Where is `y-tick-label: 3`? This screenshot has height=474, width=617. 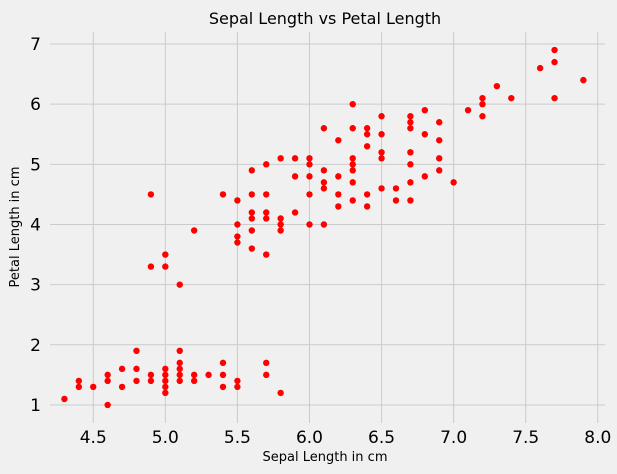
y-tick-label: 3 is located at coordinates (35, 286).